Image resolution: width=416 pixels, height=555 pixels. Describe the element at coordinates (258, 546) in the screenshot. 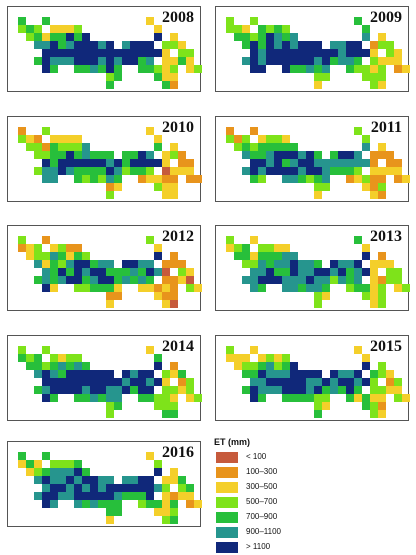

I see `legend-label: > 1100` at that location.